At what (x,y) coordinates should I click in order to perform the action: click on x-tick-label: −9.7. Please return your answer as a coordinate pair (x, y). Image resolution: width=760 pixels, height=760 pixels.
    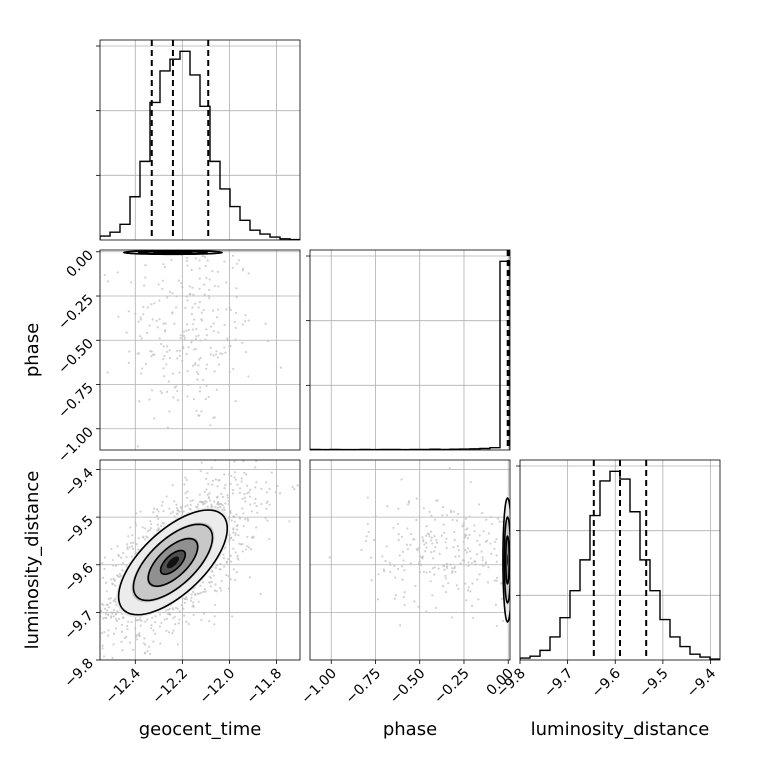
    Looking at the image, I should click on (558, 683).